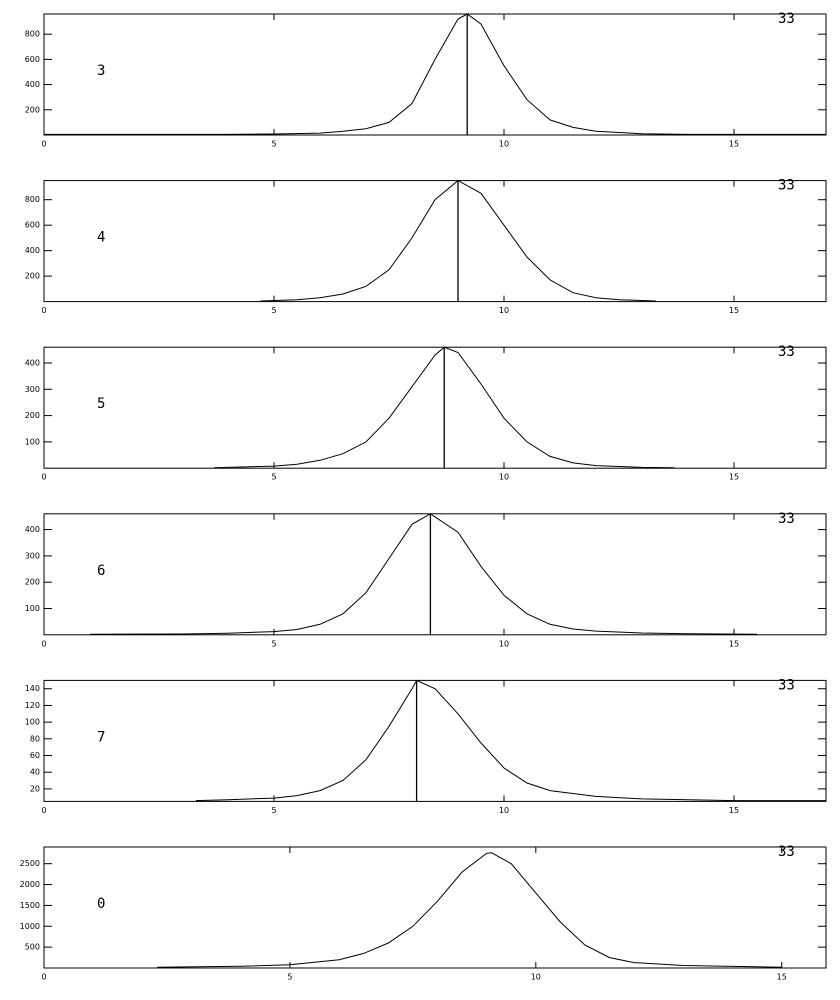 The width and height of the screenshot is (840, 1000). I want to click on y-tick-label: 20, so click(35, 788).